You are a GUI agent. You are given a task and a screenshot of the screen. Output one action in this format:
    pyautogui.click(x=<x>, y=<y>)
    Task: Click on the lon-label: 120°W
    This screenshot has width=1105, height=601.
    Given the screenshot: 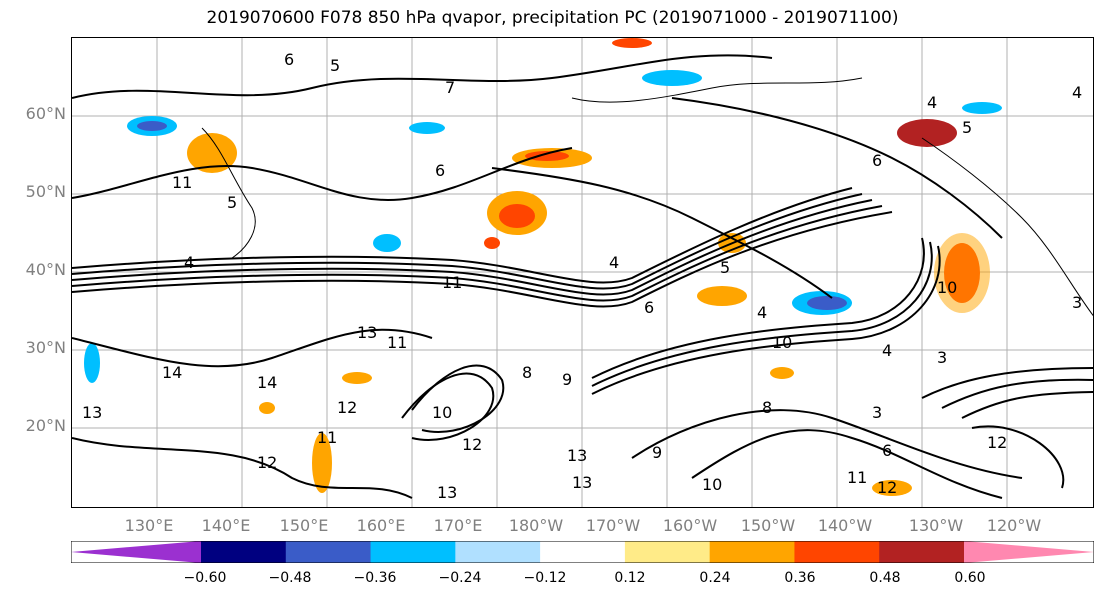 What is the action you would take?
    pyautogui.click(x=1014, y=525)
    